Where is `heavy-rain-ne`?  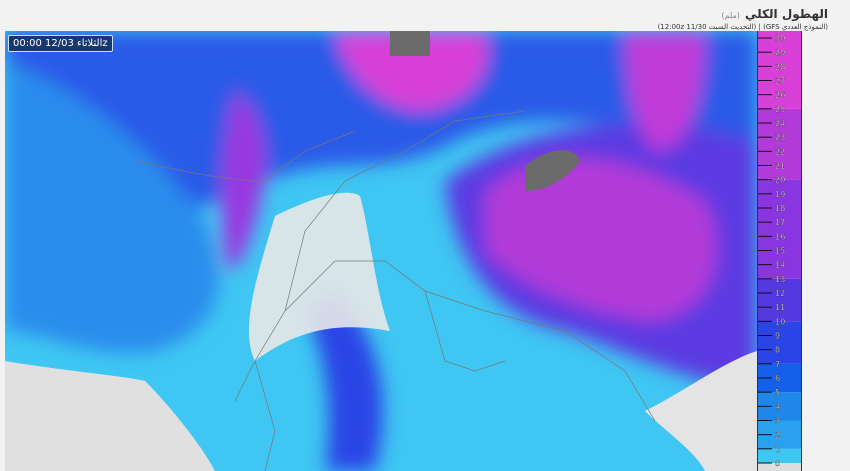 heavy-rain-ne is located at coordinates (665, 91).